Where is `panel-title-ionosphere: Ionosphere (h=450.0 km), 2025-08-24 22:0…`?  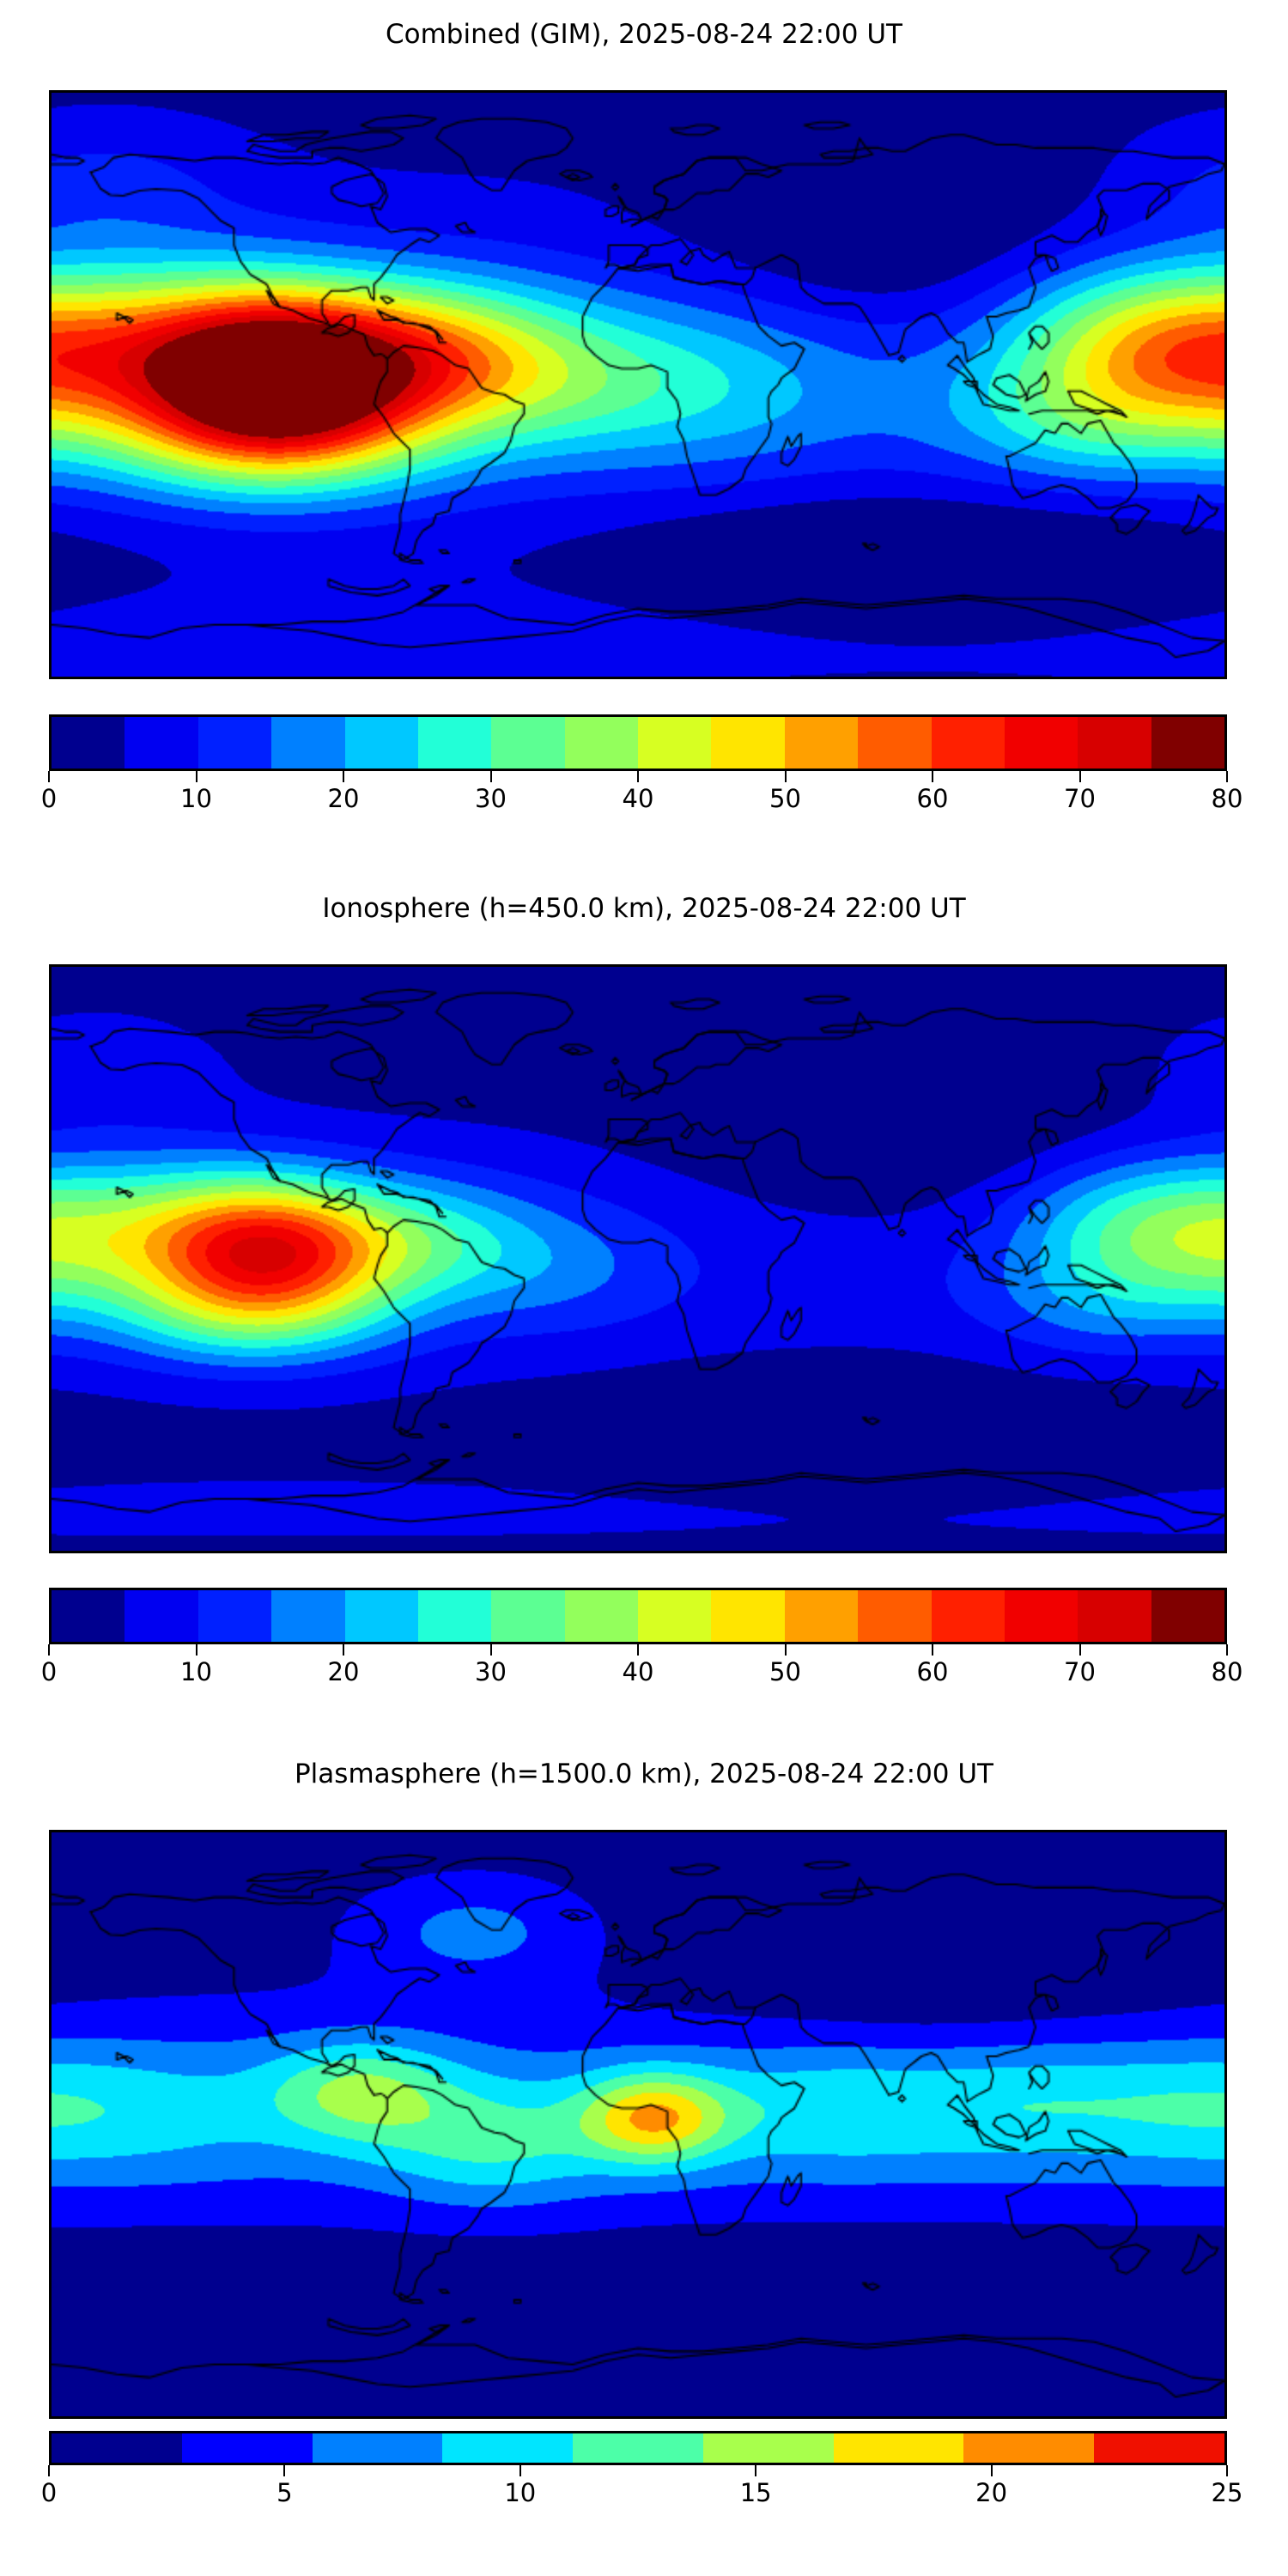
panel-title-ionosphere: Ionosphere (h=450.0 km), 2025-08-24 22:0… is located at coordinates (644, 908).